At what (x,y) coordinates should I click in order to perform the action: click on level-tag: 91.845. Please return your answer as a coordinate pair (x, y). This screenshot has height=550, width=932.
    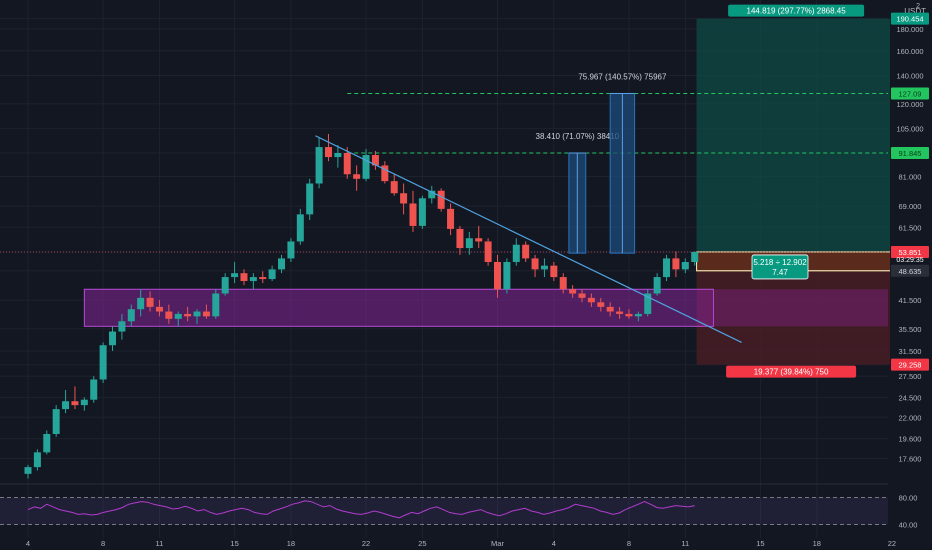
    Looking at the image, I should click on (910, 153).